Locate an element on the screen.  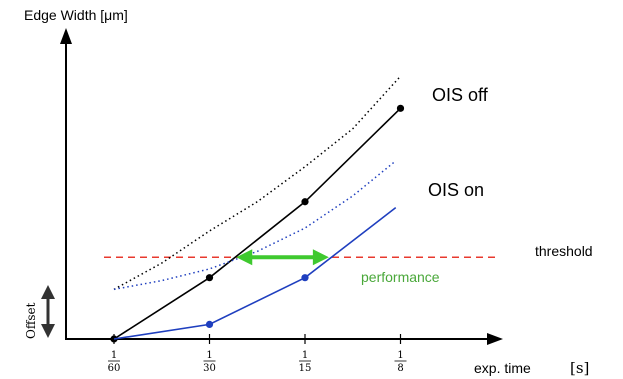
offset-label: Offset is located at coordinates (31, 320).